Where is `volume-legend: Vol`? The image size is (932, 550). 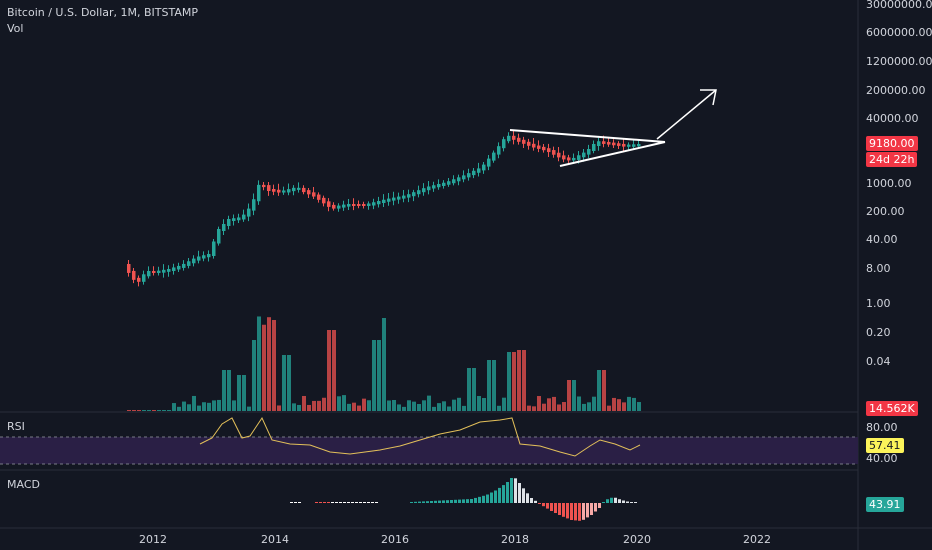
volume-legend: Vol is located at coordinates (15, 28).